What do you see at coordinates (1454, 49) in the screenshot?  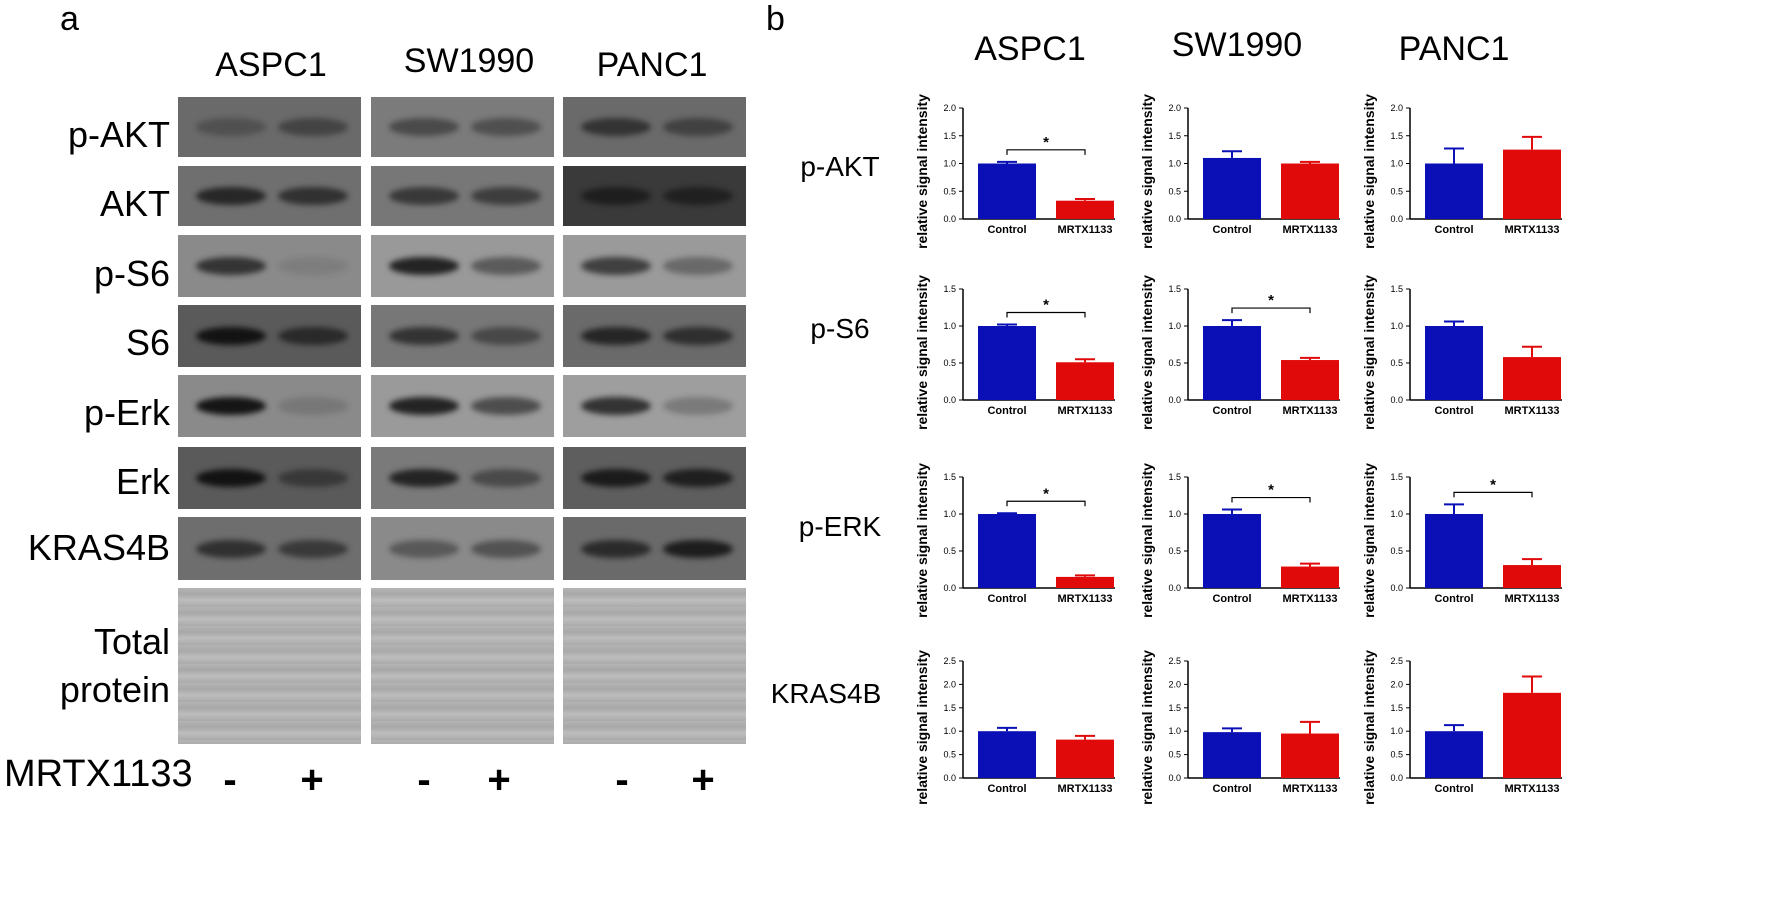 I see `chart-column-title-panc1: PANC1` at bounding box center [1454, 49].